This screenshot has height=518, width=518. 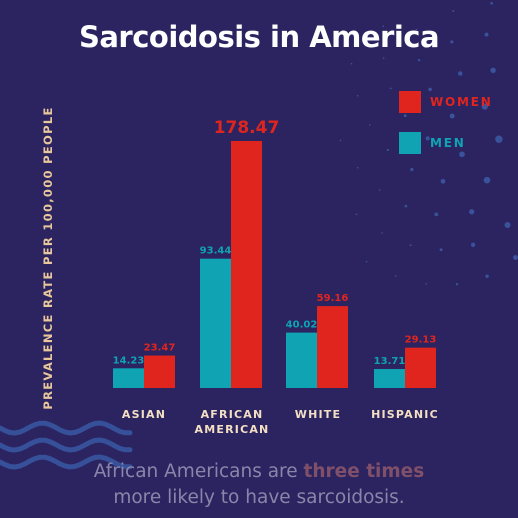 What do you see at coordinates (410, 102) in the screenshot?
I see `legend-swatch-women` at bounding box center [410, 102].